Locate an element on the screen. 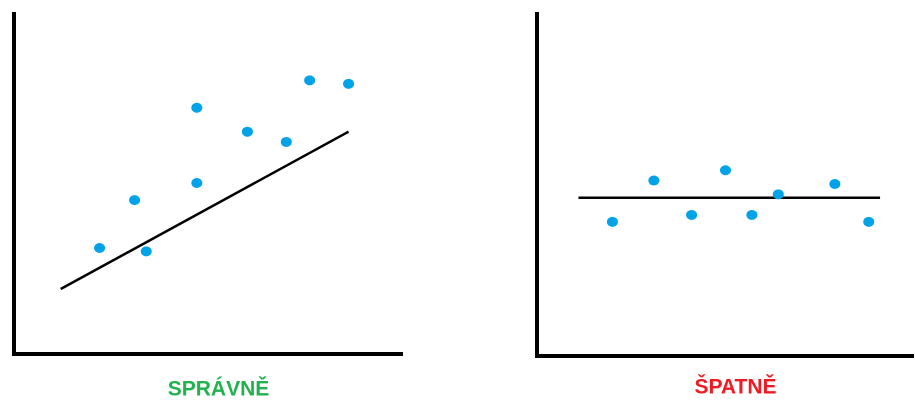  fit-line is located at coordinates (205, 210).